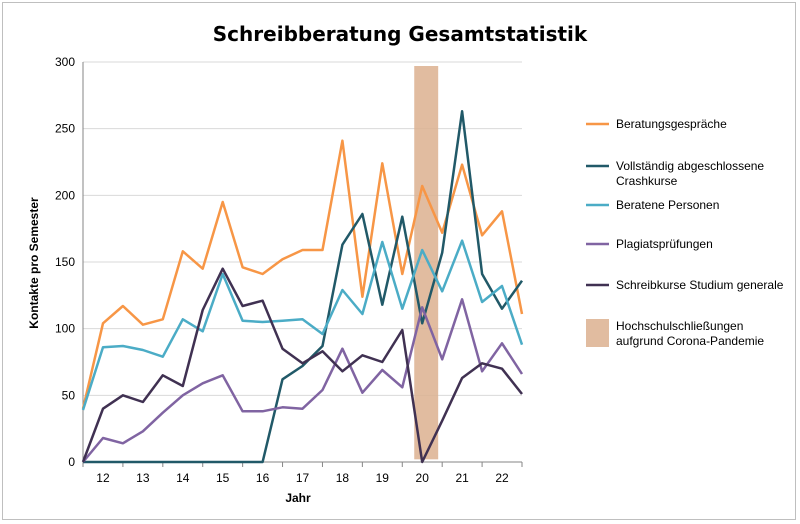 Image resolution: width=800 pixels, height=524 pixels. What do you see at coordinates (667, 205) in the screenshot?
I see `legend-label: Beratene Personen` at bounding box center [667, 205].